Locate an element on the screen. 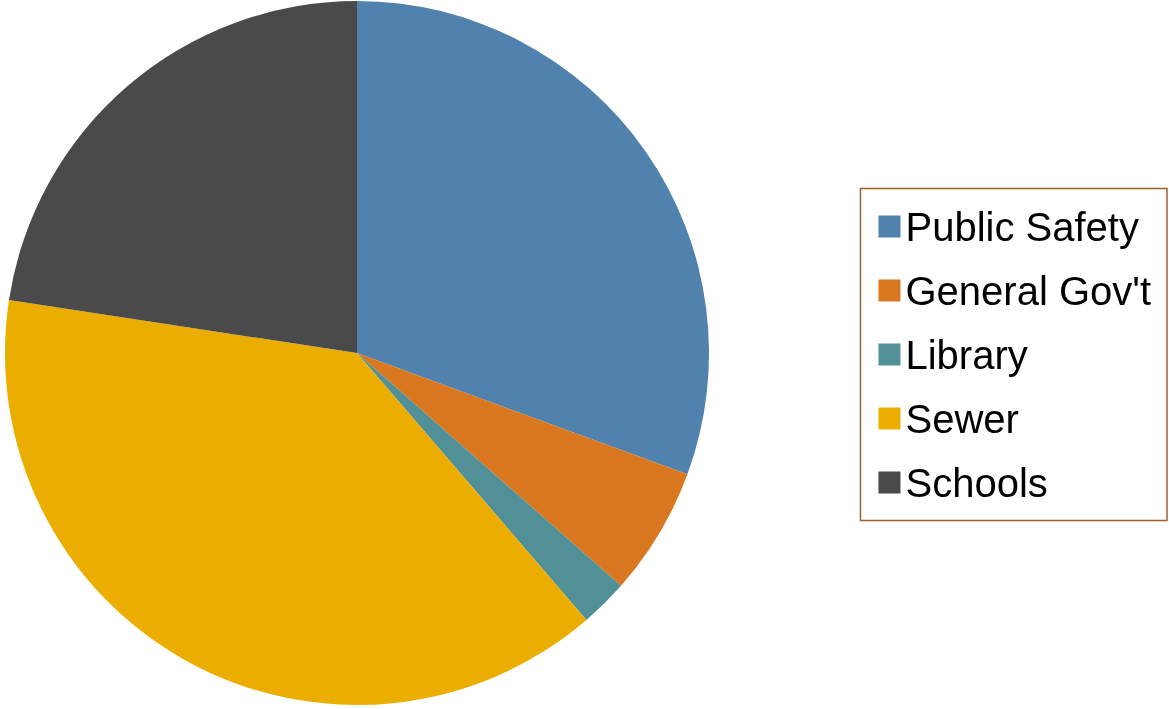  legend-label: General Gov't is located at coordinates (1028, 290).